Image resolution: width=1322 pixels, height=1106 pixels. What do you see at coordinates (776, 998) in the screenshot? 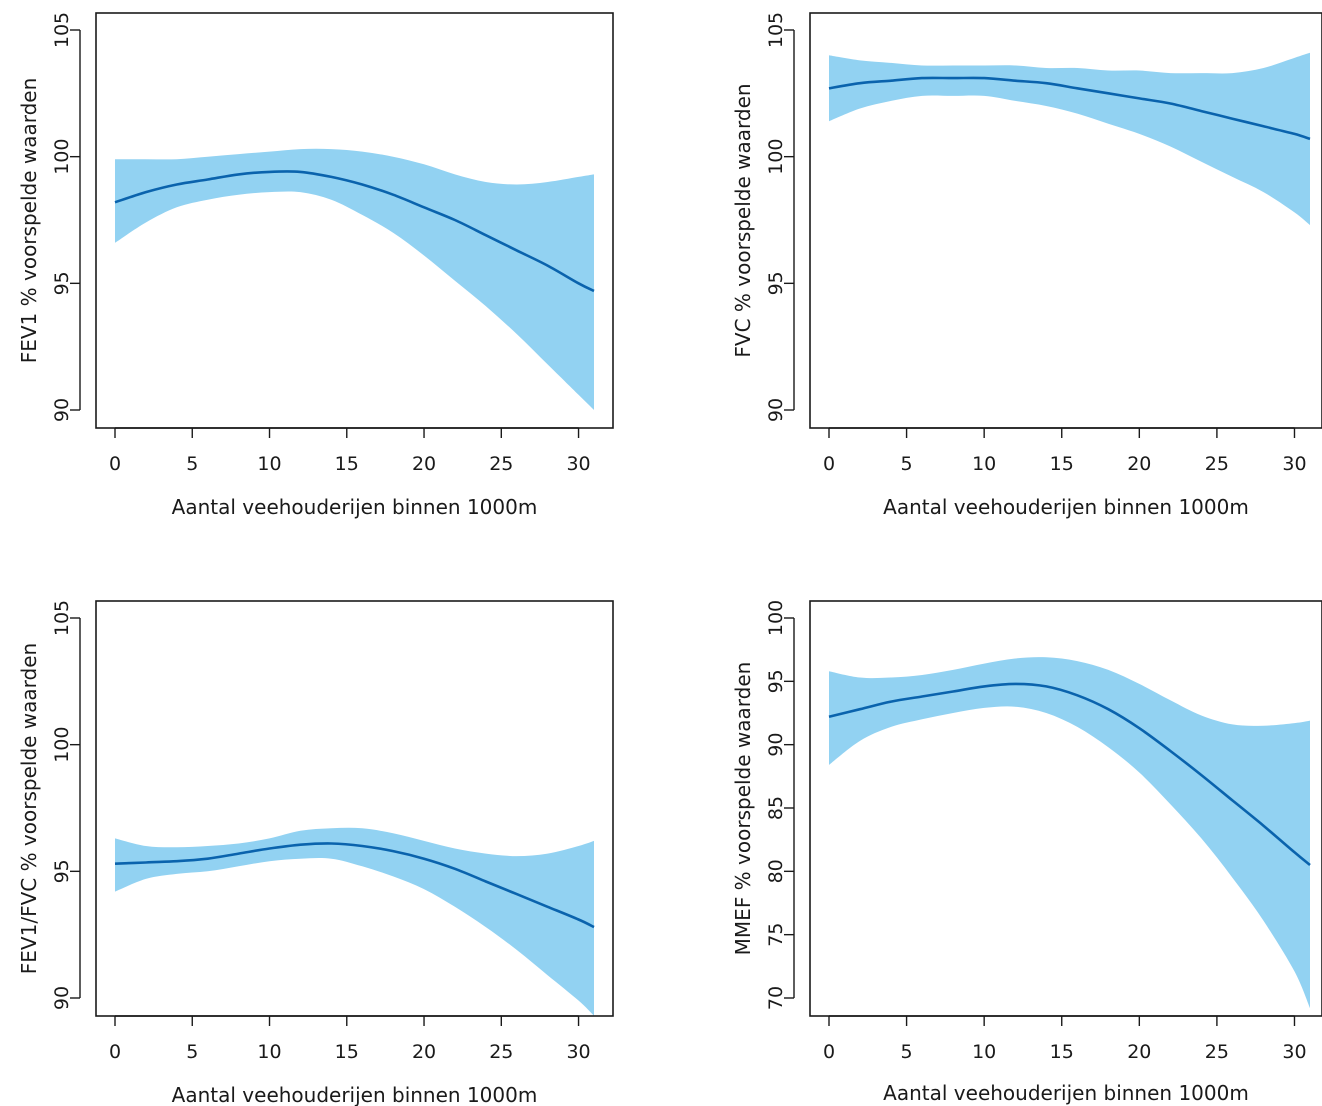
I see `y-tick-label: 70` at bounding box center [776, 998].